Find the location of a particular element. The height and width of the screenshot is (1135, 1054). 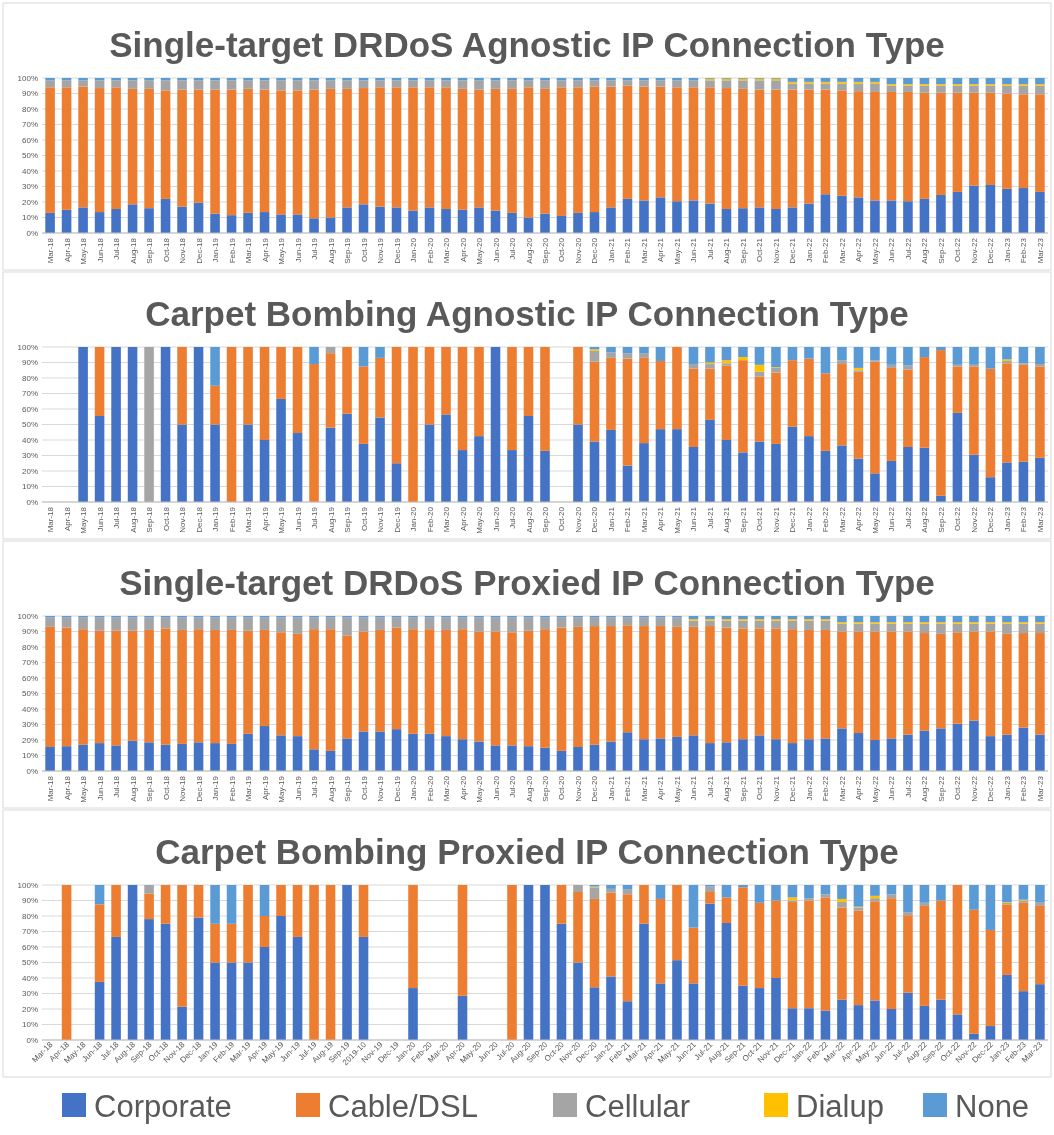

x-tick-label: Mar-19 is located at coordinates (249, 250).